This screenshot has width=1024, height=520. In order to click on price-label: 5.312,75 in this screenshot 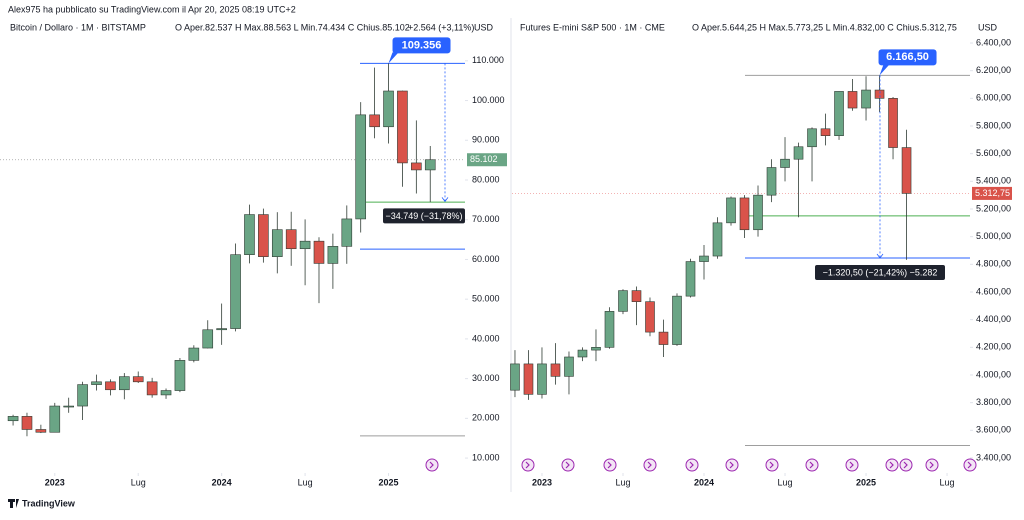, I will do `click(992, 193)`.